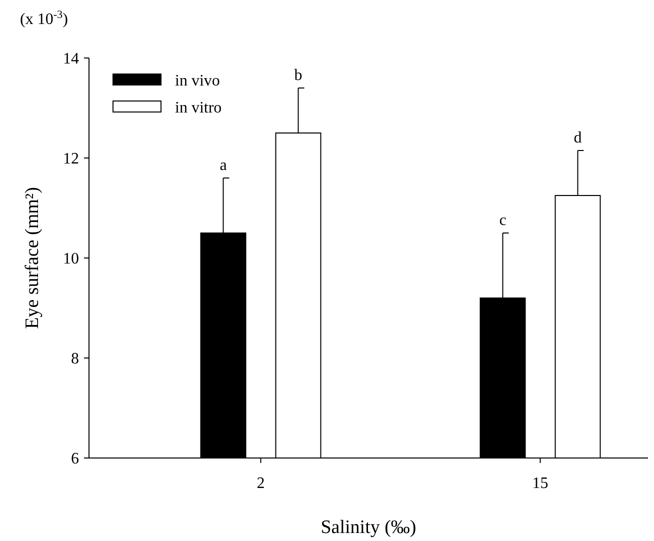  I want to click on annotation: c, so click(502, 220).